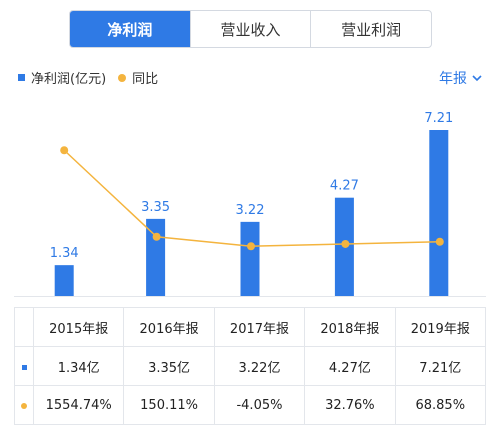  I want to click on table-header-cell: 2015年报, so click(78, 327).